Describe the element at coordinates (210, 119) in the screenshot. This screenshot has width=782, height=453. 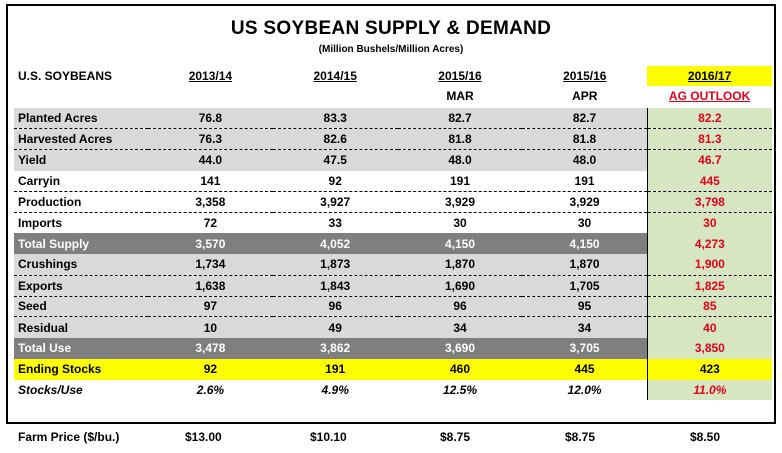
I see `value-cell: 76.8` at that location.